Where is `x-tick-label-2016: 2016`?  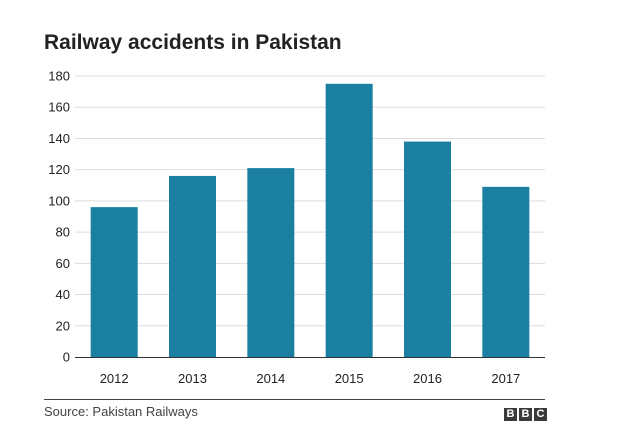 x-tick-label-2016: 2016 is located at coordinates (427, 378).